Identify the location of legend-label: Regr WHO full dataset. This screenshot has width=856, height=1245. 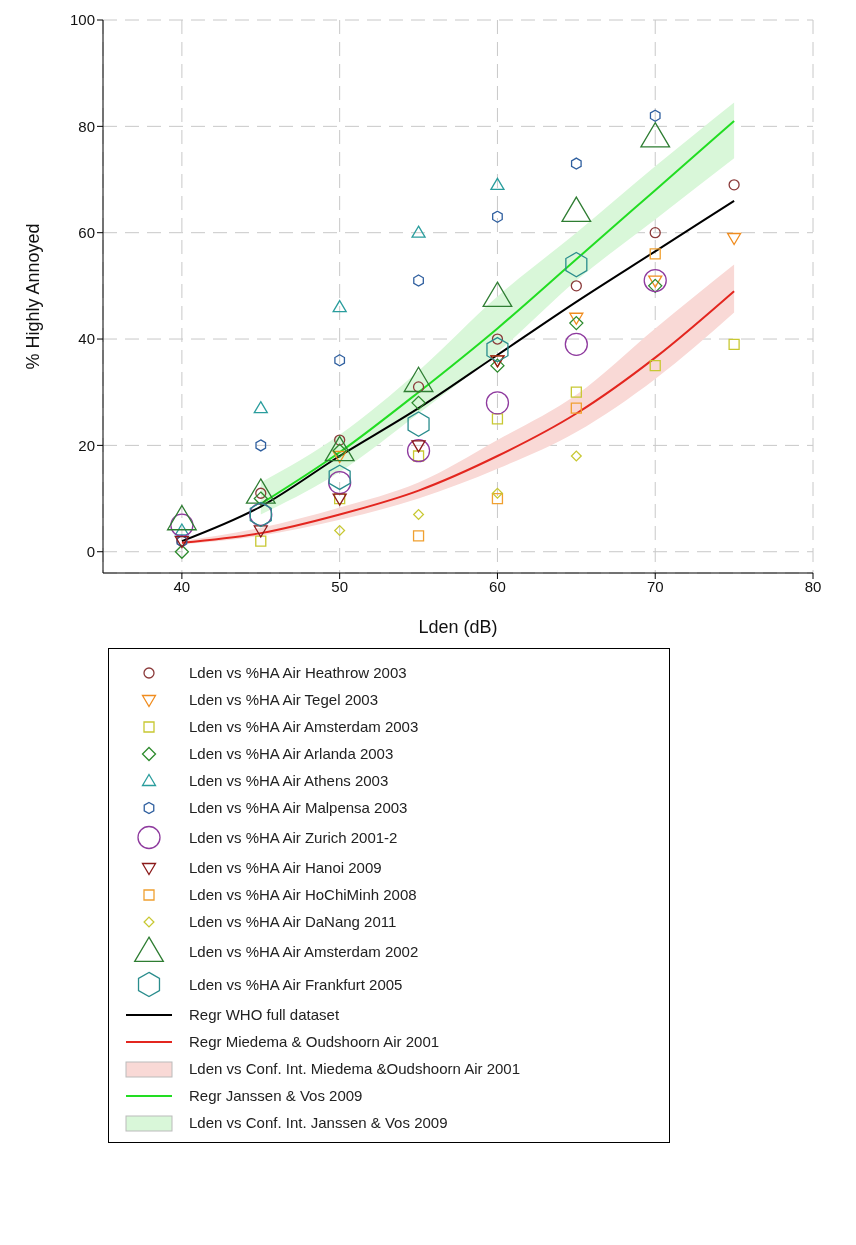
(264, 1014).